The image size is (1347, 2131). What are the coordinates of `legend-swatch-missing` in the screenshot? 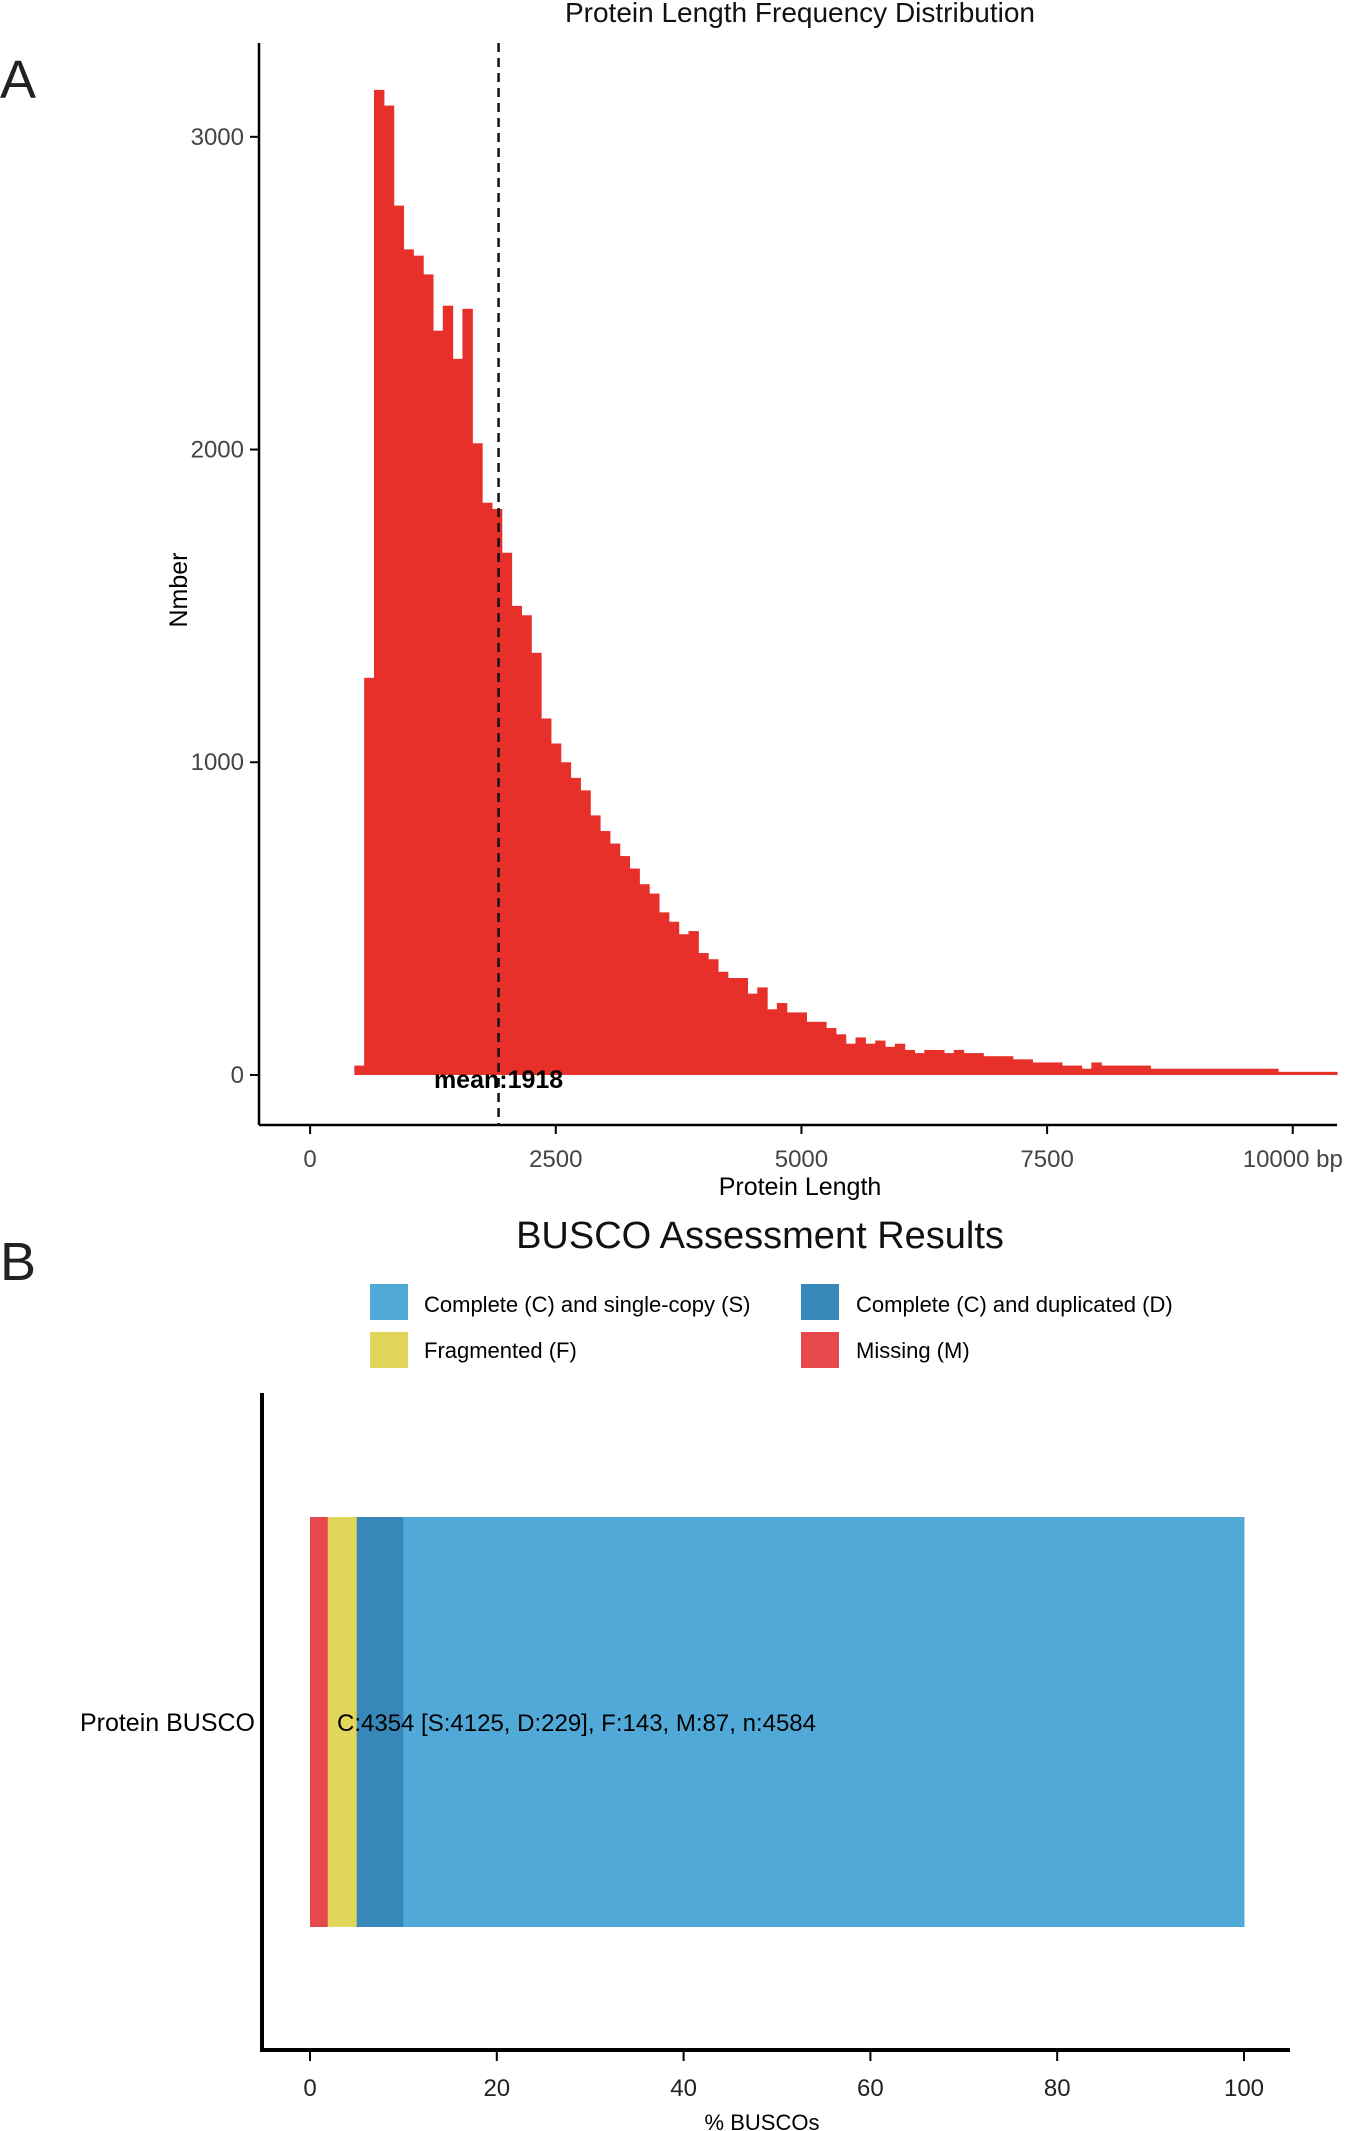 It's located at (820, 1350).